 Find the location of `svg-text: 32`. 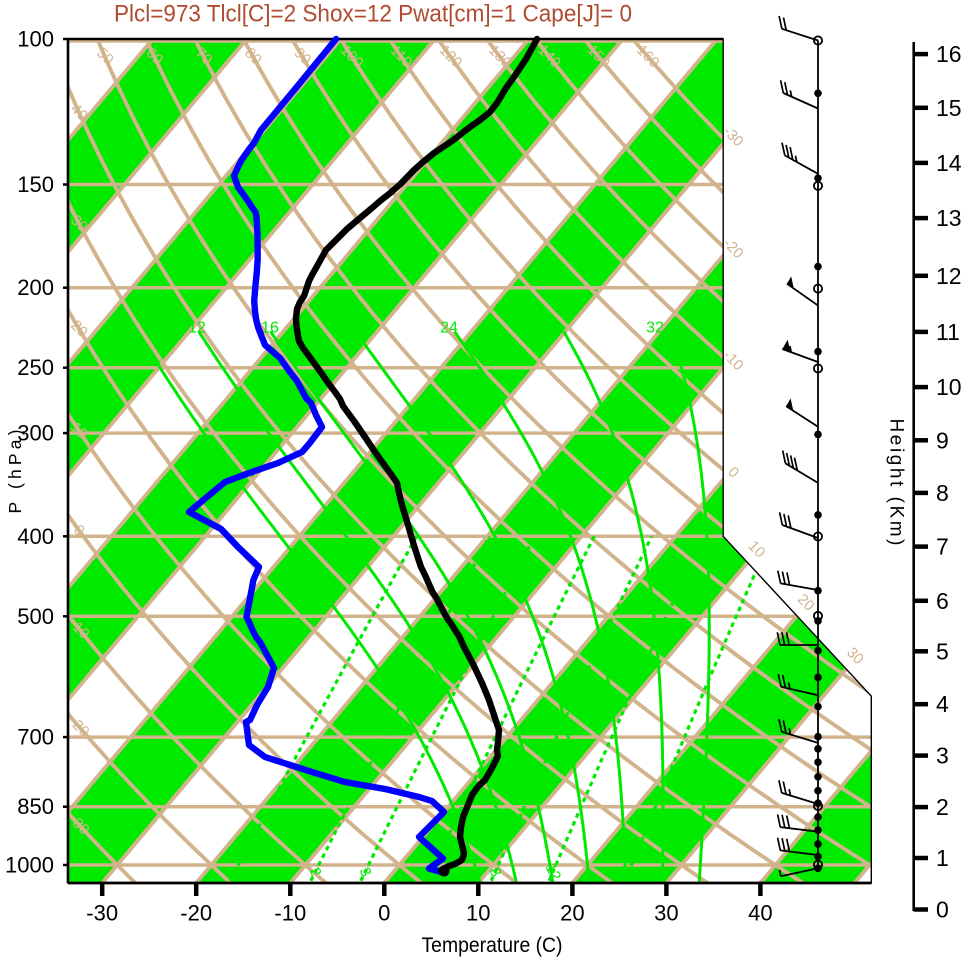

svg-text: 32 is located at coordinates (655, 328).